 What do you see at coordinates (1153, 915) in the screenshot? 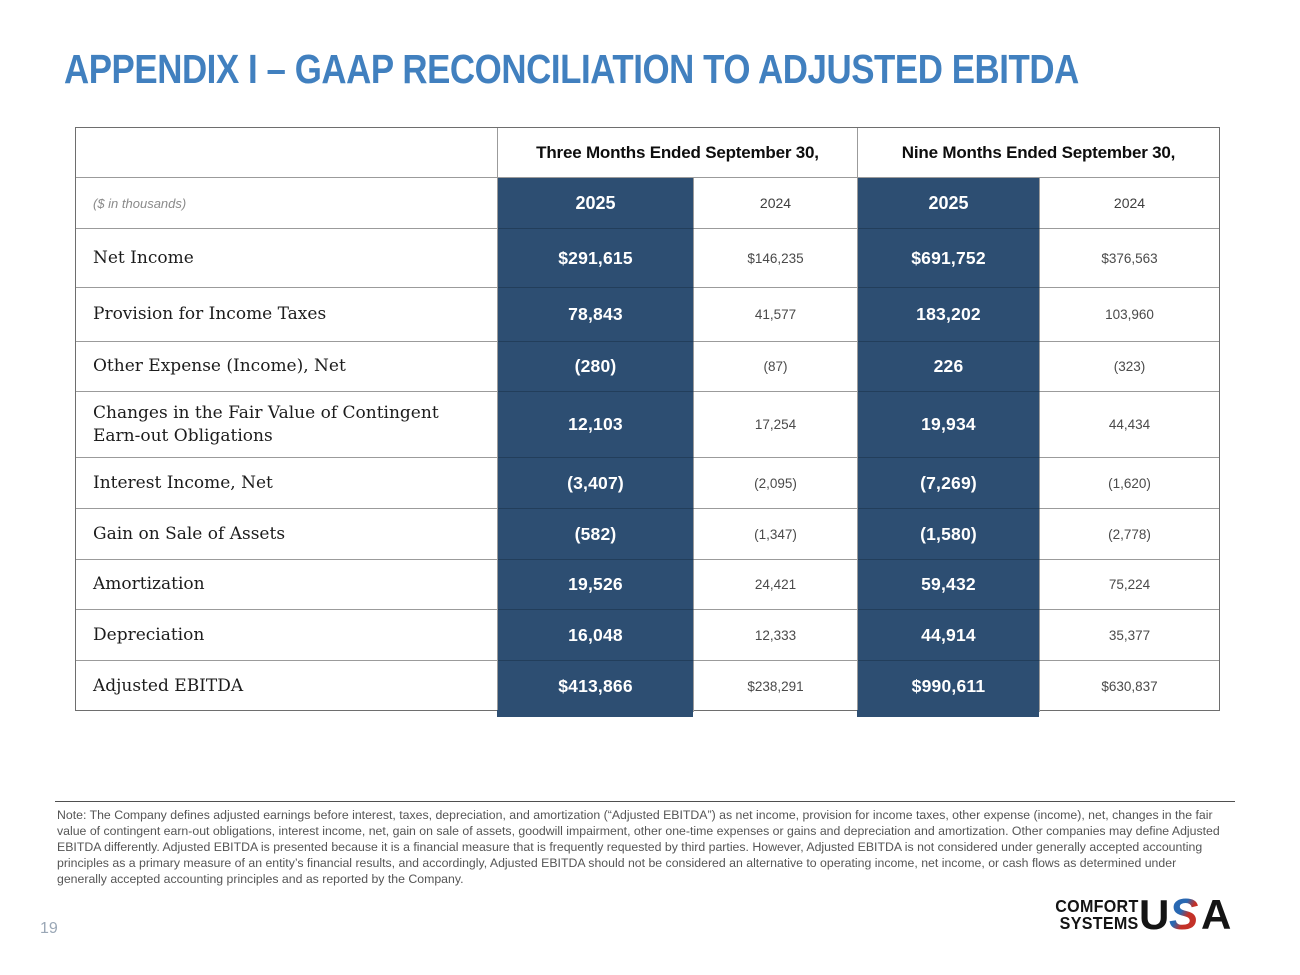
I see `logo-usa-u: U` at bounding box center [1153, 915].